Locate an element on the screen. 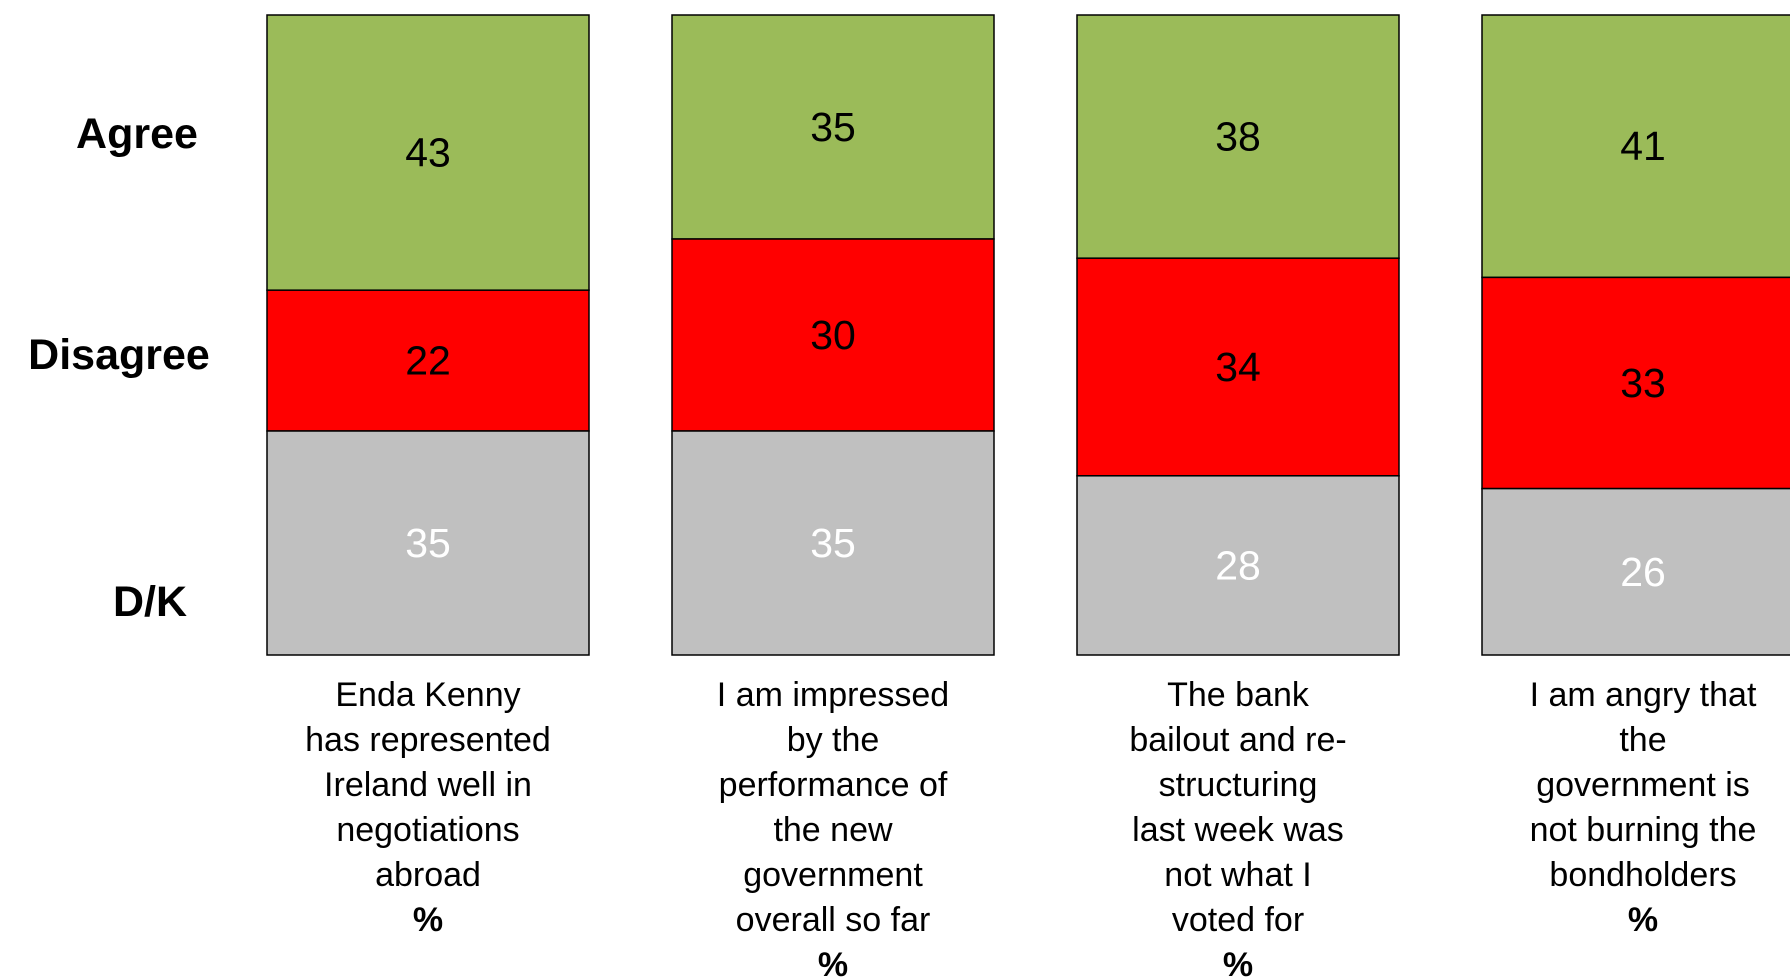 This screenshot has width=1790, height=979. row-label-disagree: Disagree is located at coordinates (119, 355).